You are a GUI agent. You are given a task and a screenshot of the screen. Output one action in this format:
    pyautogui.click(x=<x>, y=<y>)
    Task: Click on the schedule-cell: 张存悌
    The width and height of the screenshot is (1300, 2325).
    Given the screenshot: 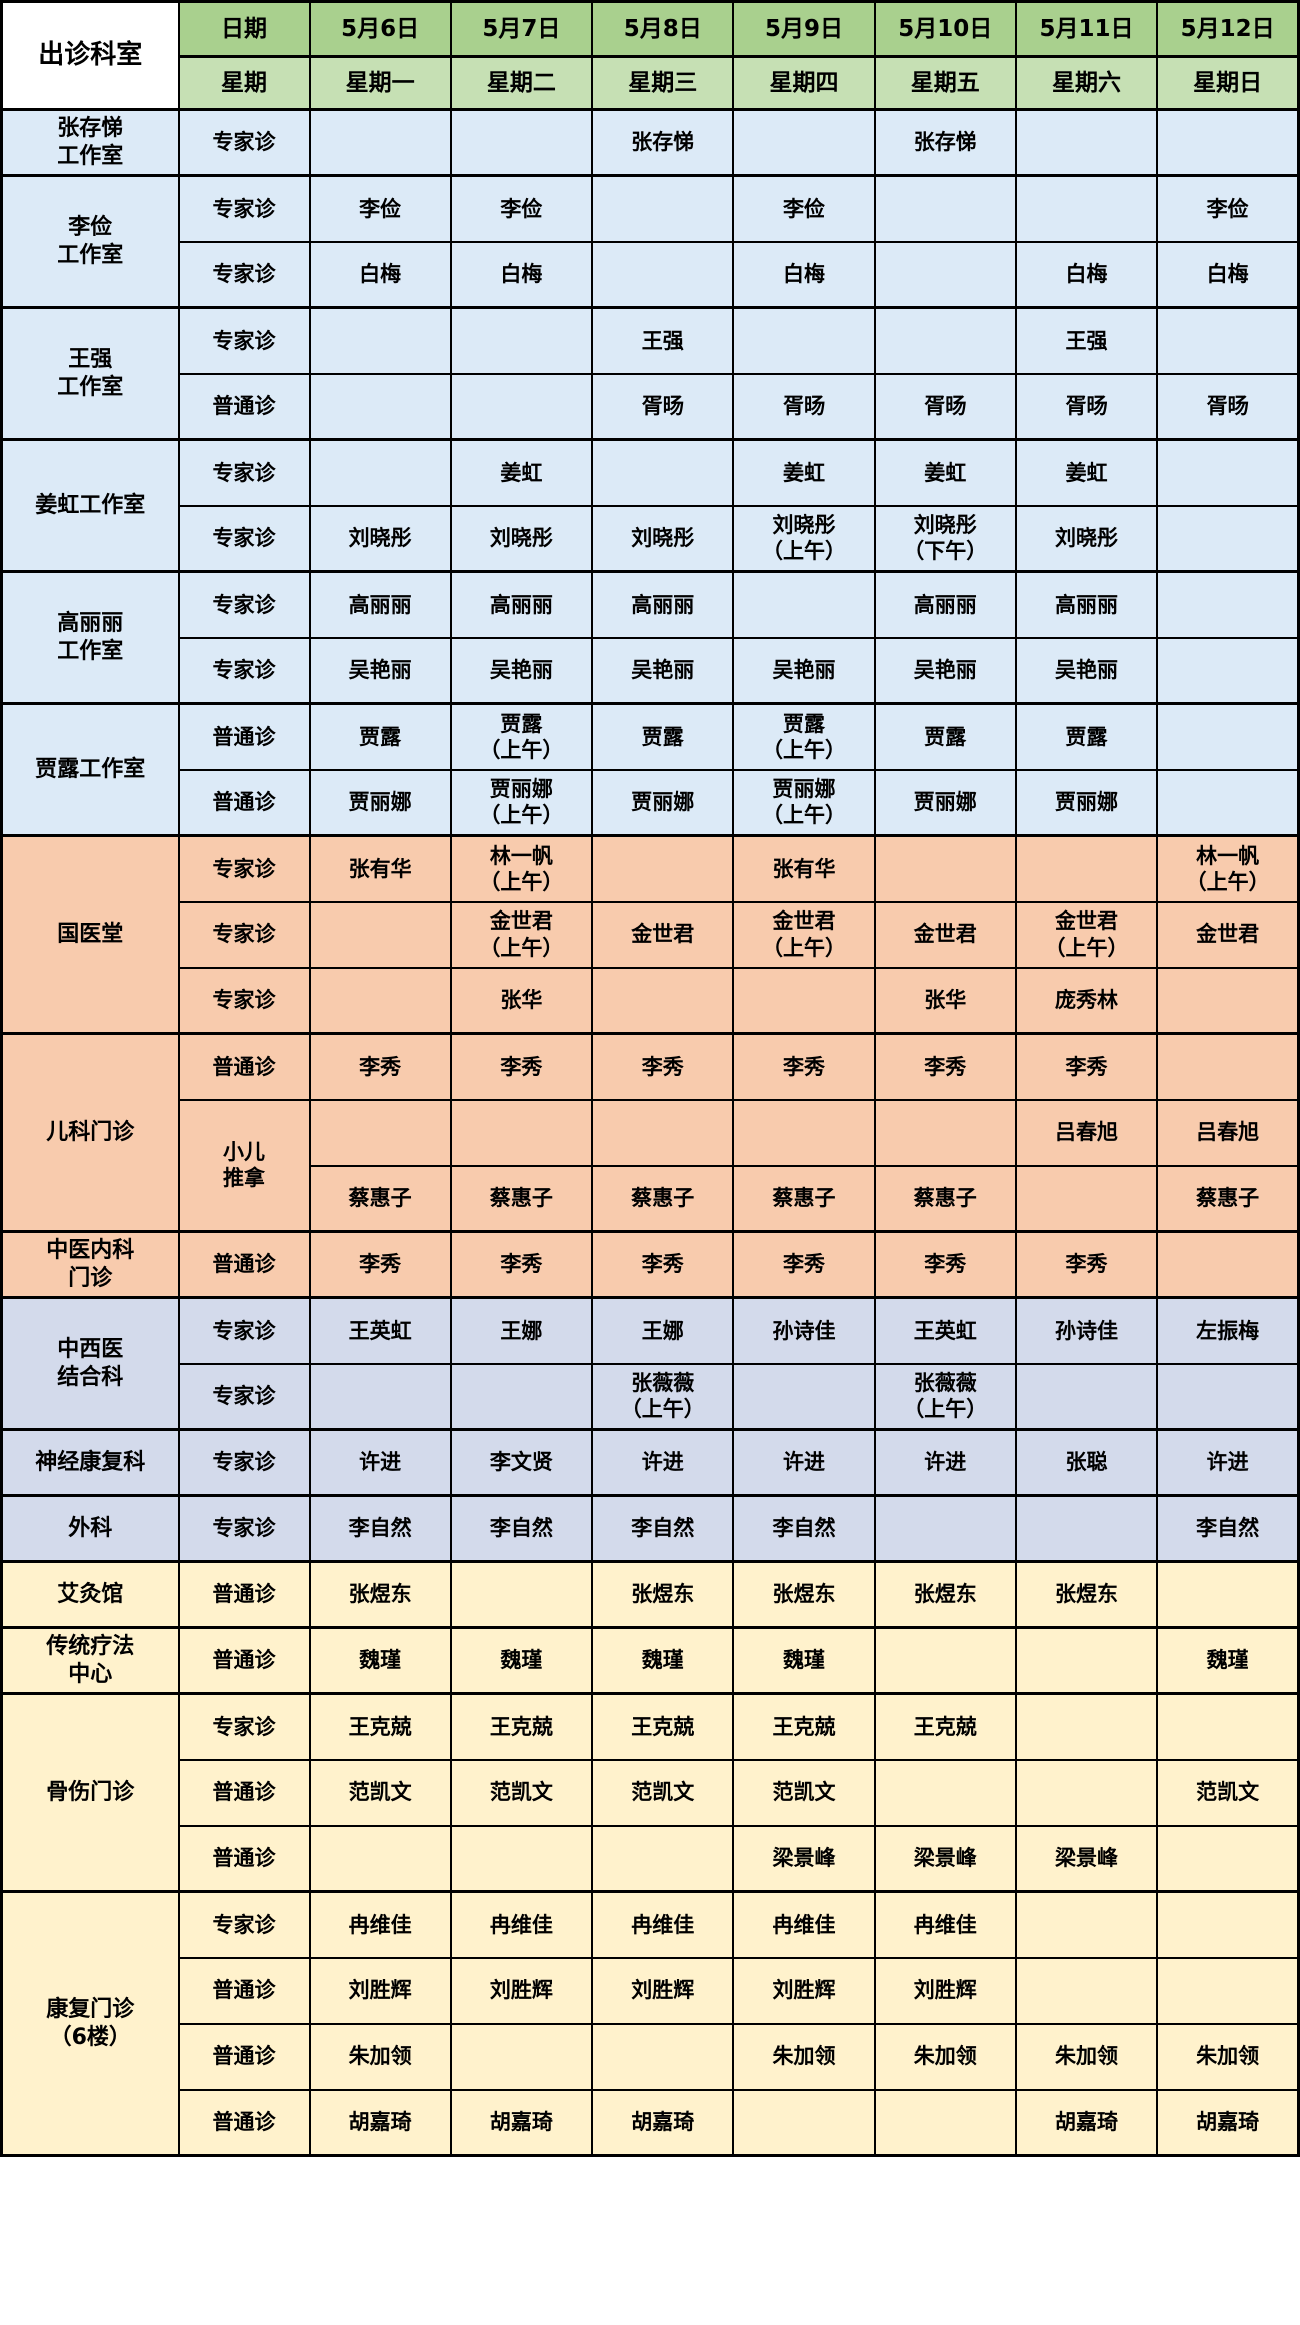 What is the action you would take?
    pyautogui.click(x=945, y=142)
    